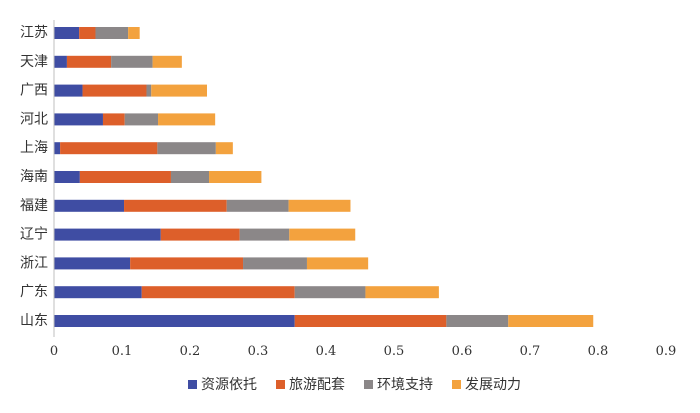  What do you see at coordinates (34, 119) in the screenshot?
I see `category-label: 河北` at bounding box center [34, 119].